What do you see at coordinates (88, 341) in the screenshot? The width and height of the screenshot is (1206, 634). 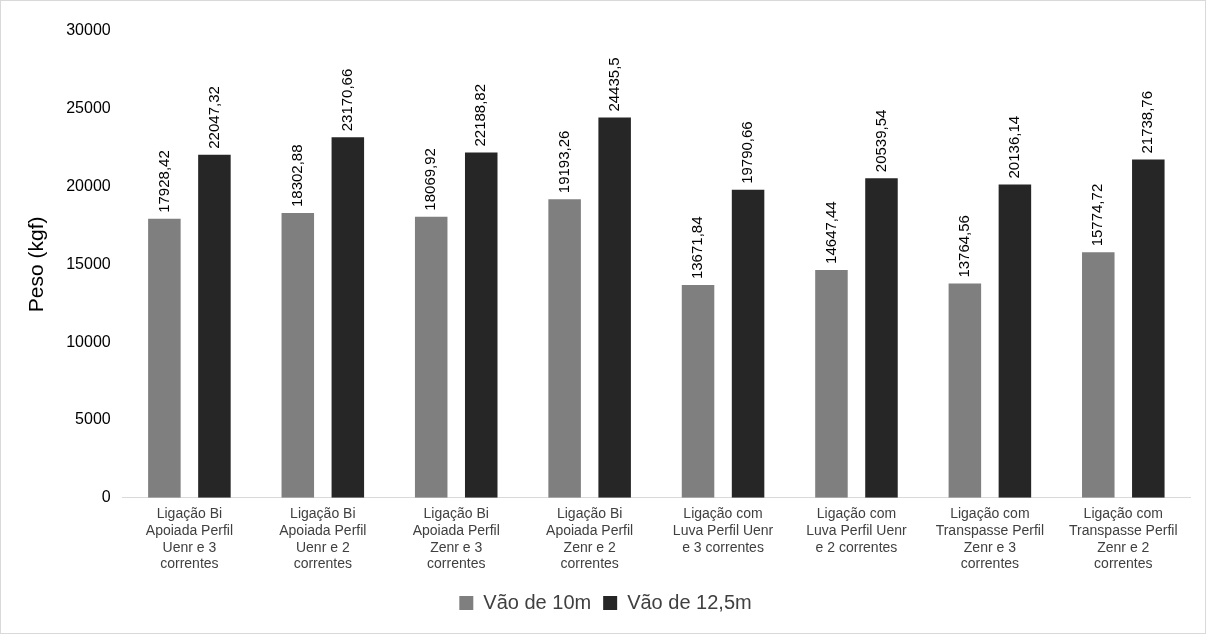 I see `y-tick-label: 10000` at bounding box center [88, 341].